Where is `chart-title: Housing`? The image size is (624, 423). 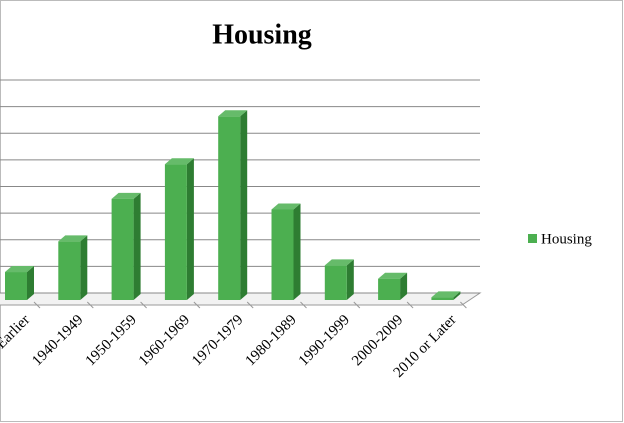 chart-title: Housing is located at coordinates (262, 34).